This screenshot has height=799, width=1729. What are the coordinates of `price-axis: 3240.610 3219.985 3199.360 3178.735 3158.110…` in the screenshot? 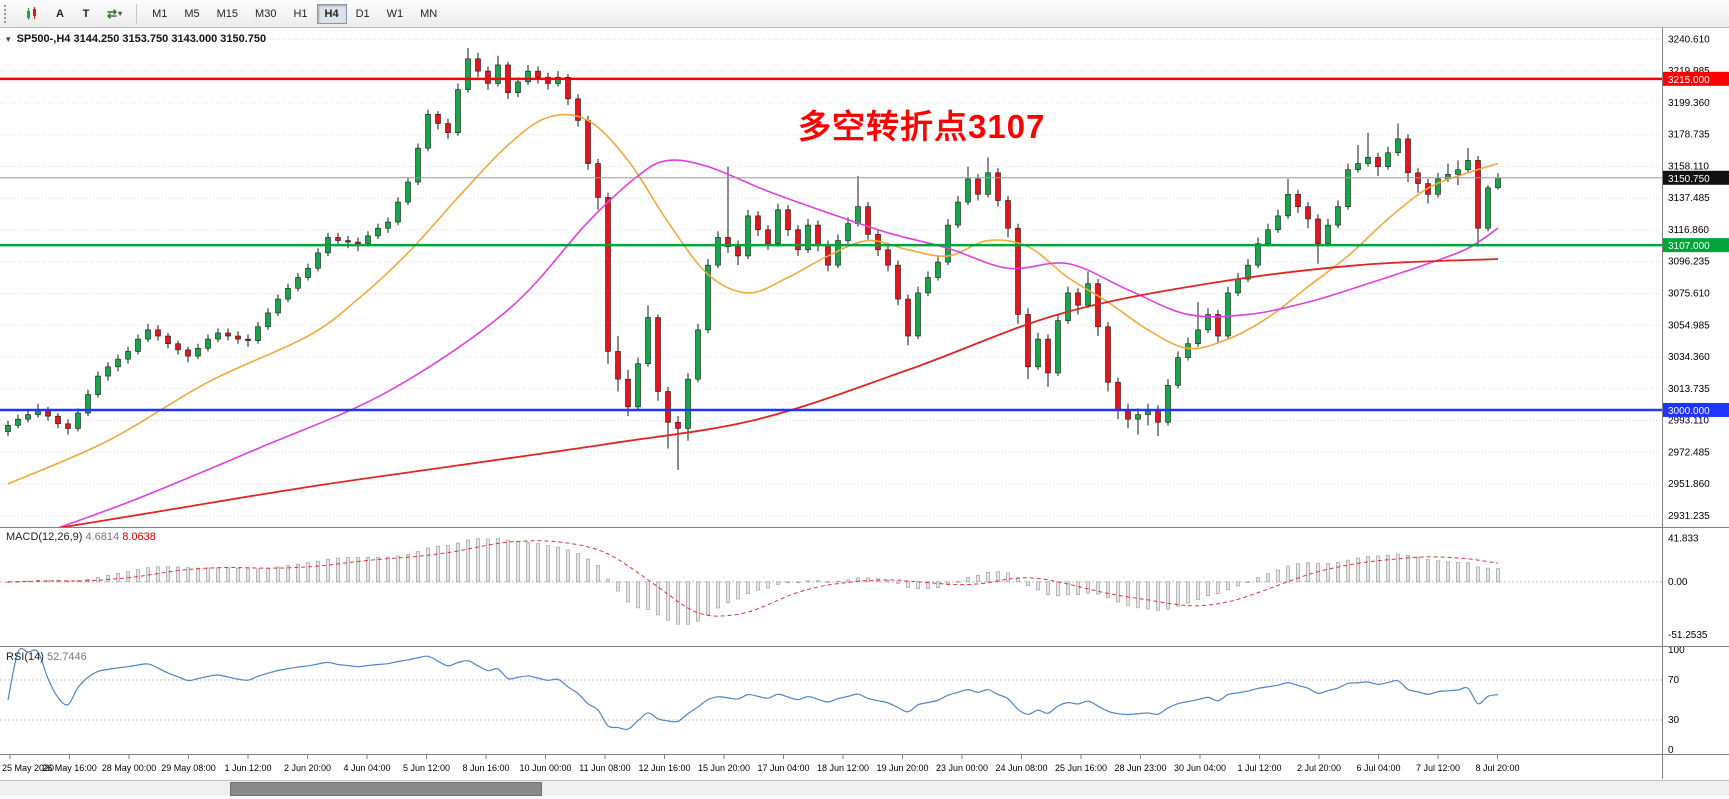 It's located at (1696, 395).